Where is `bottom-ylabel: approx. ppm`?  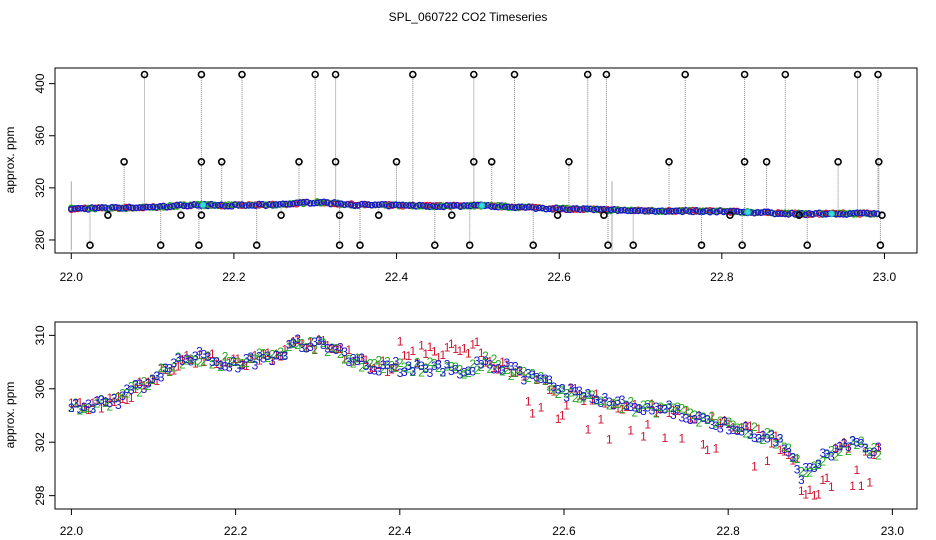 bottom-ylabel: approx. ppm is located at coordinates (10, 415).